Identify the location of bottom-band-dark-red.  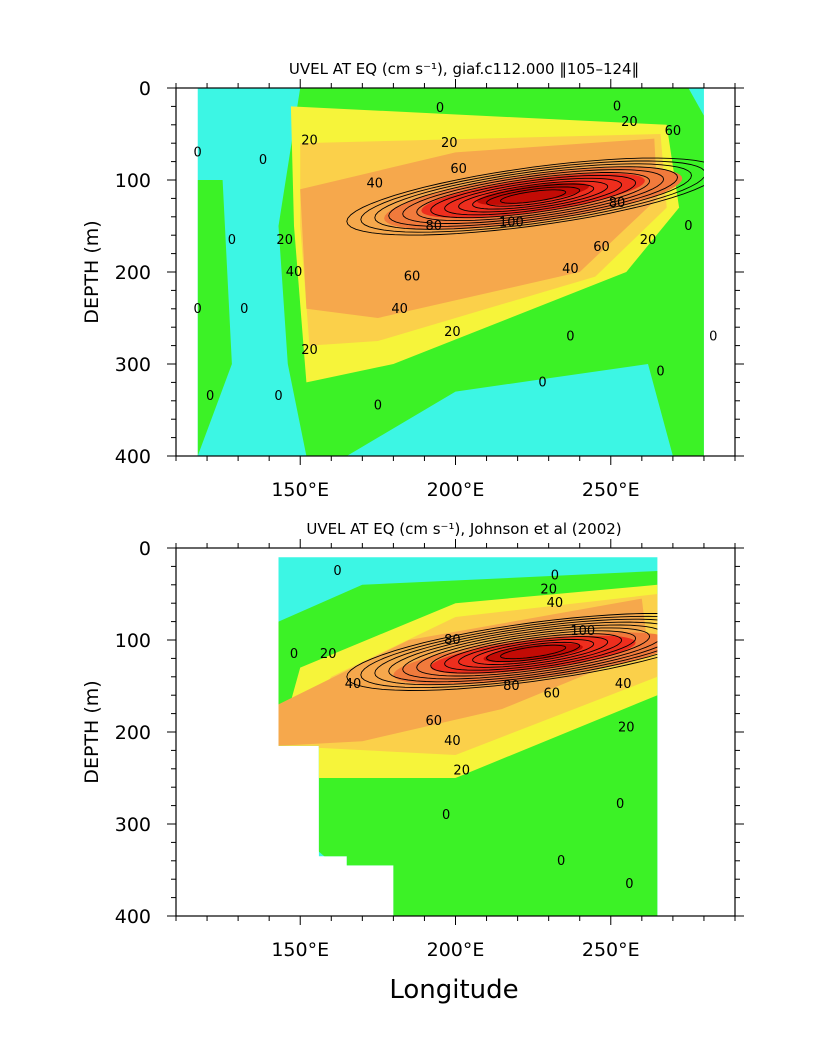
(533, 653).